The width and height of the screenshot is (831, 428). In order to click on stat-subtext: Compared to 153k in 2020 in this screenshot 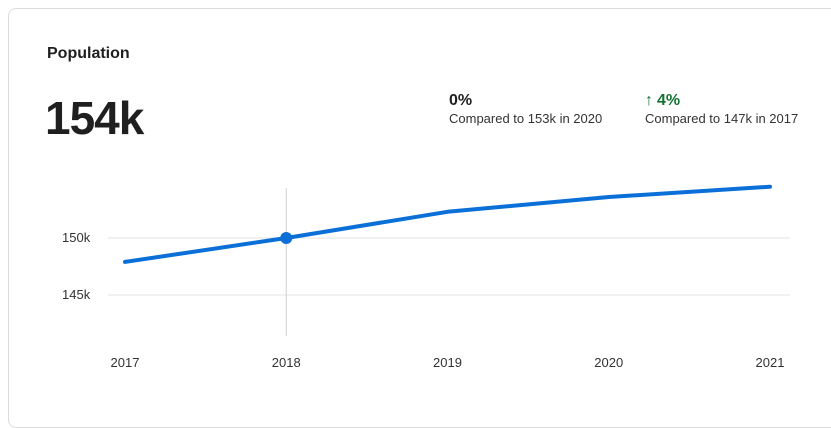, I will do `click(526, 118)`.